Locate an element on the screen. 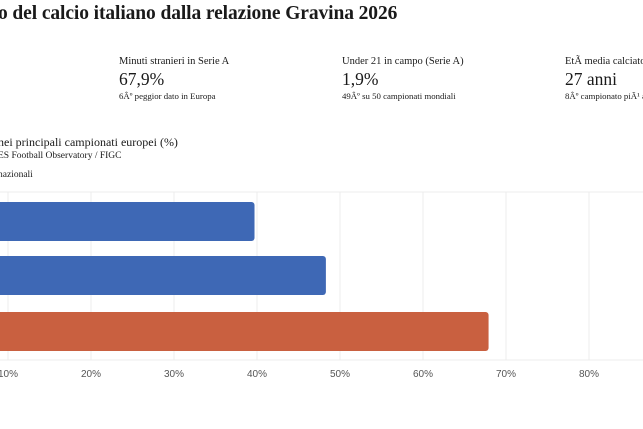 This screenshot has height=429, width=643. chart-source: ES Football Observatory / FIGC is located at coordinates (61, 156).